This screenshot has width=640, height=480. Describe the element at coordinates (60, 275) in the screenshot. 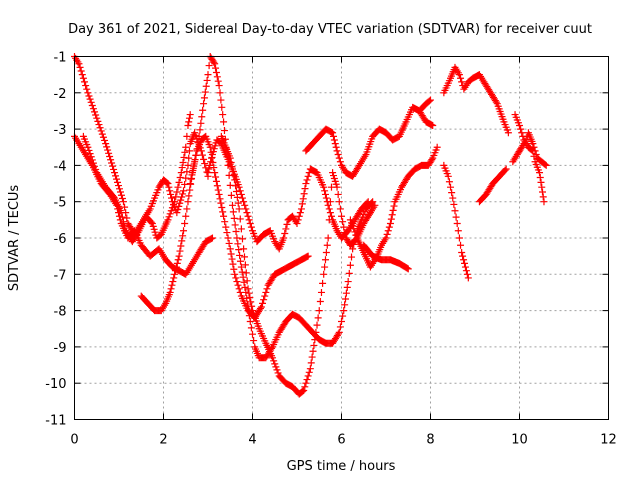

I see `y-tick-label: -7` at that location.